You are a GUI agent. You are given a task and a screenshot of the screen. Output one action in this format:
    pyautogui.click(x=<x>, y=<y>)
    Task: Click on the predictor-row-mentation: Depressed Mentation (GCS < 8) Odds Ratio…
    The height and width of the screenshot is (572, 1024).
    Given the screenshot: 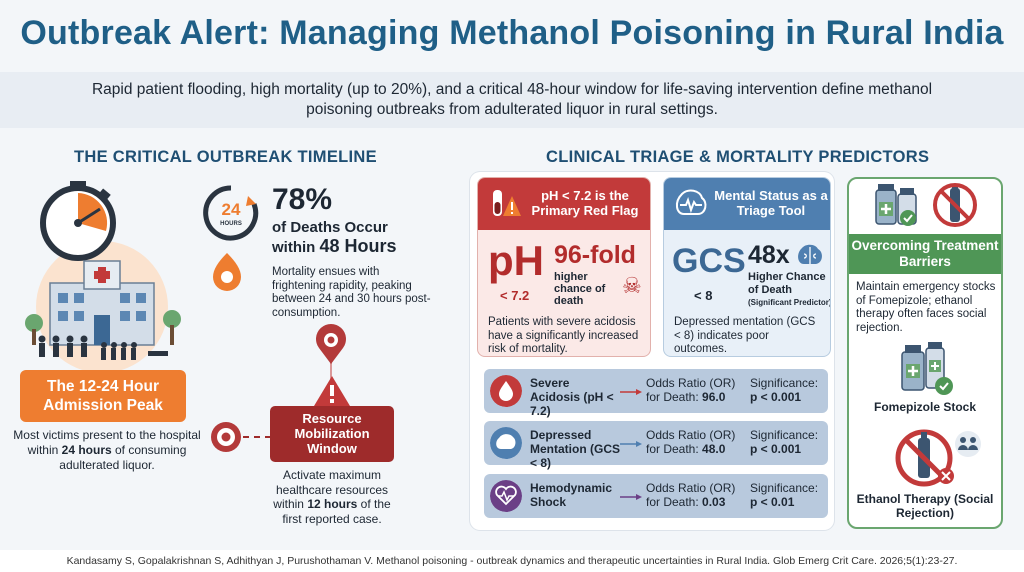 What is the action you would take?
    pyautogui.click(x=656, y=445)
    